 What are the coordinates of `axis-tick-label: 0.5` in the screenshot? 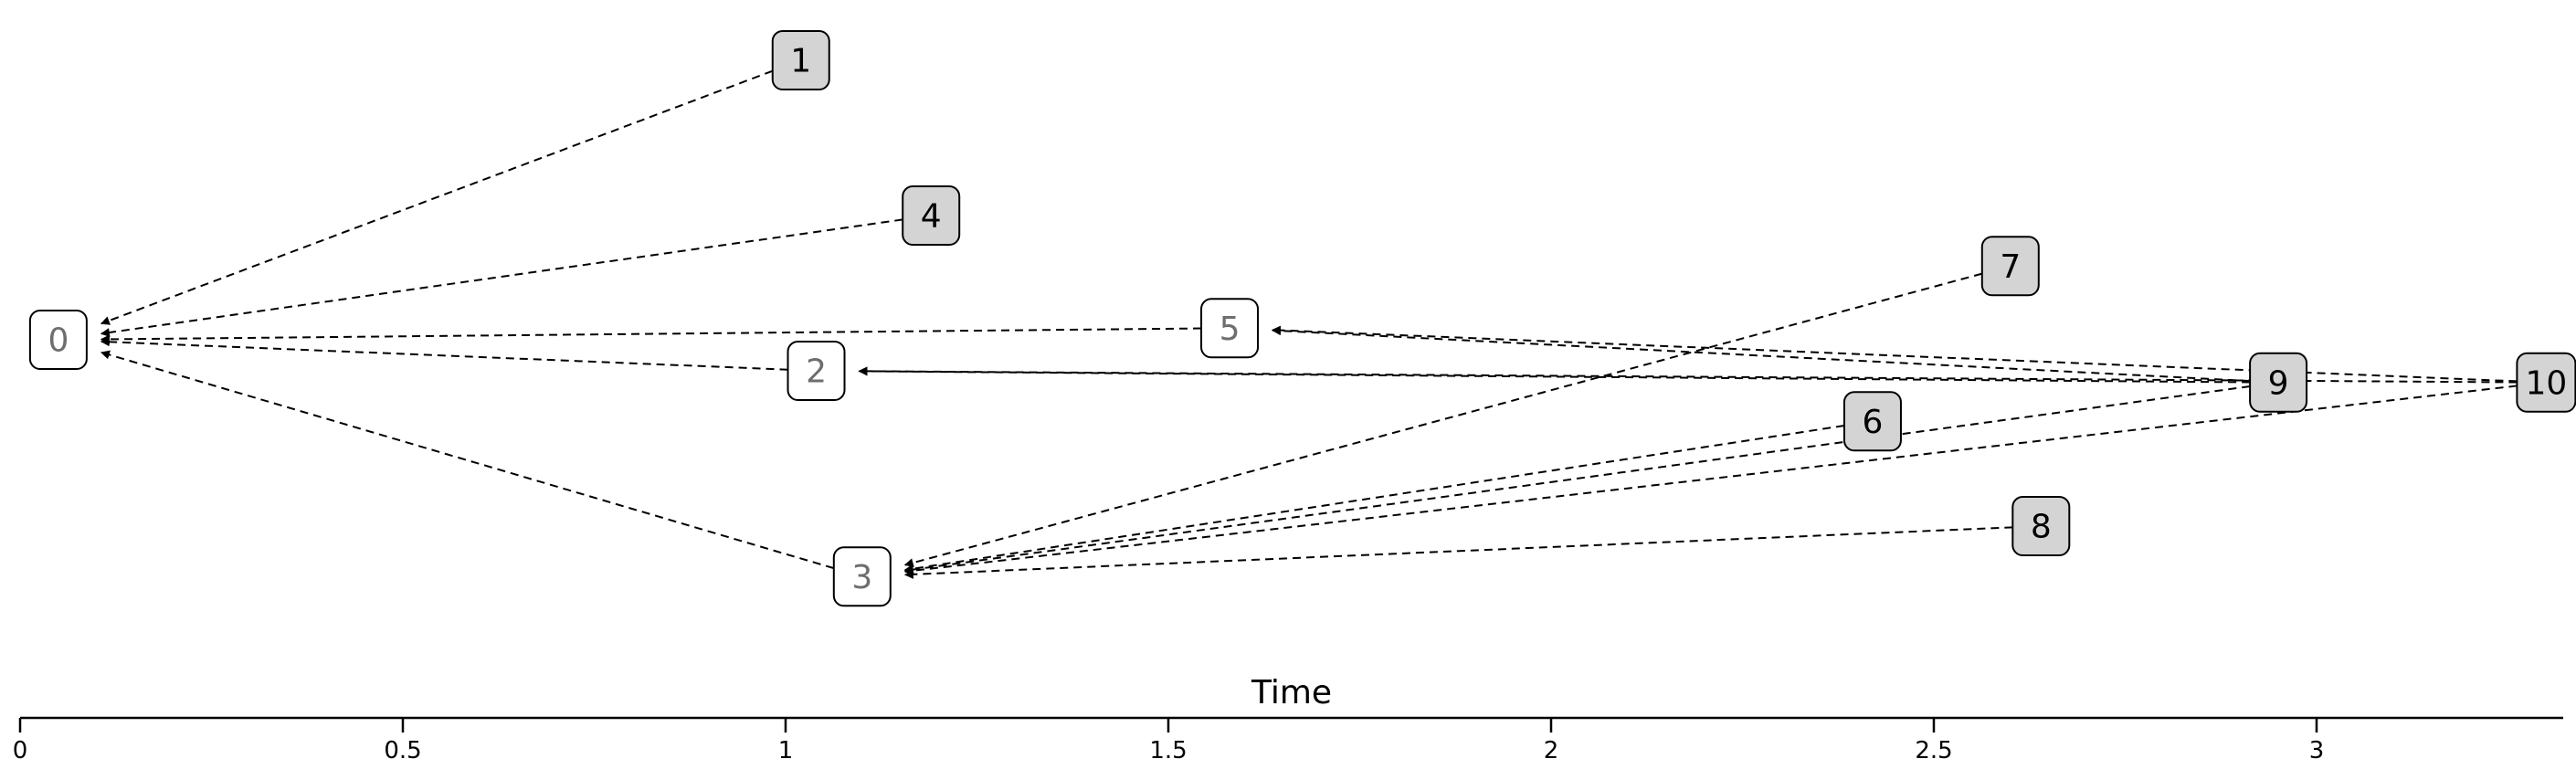 It's located at (402, 750).